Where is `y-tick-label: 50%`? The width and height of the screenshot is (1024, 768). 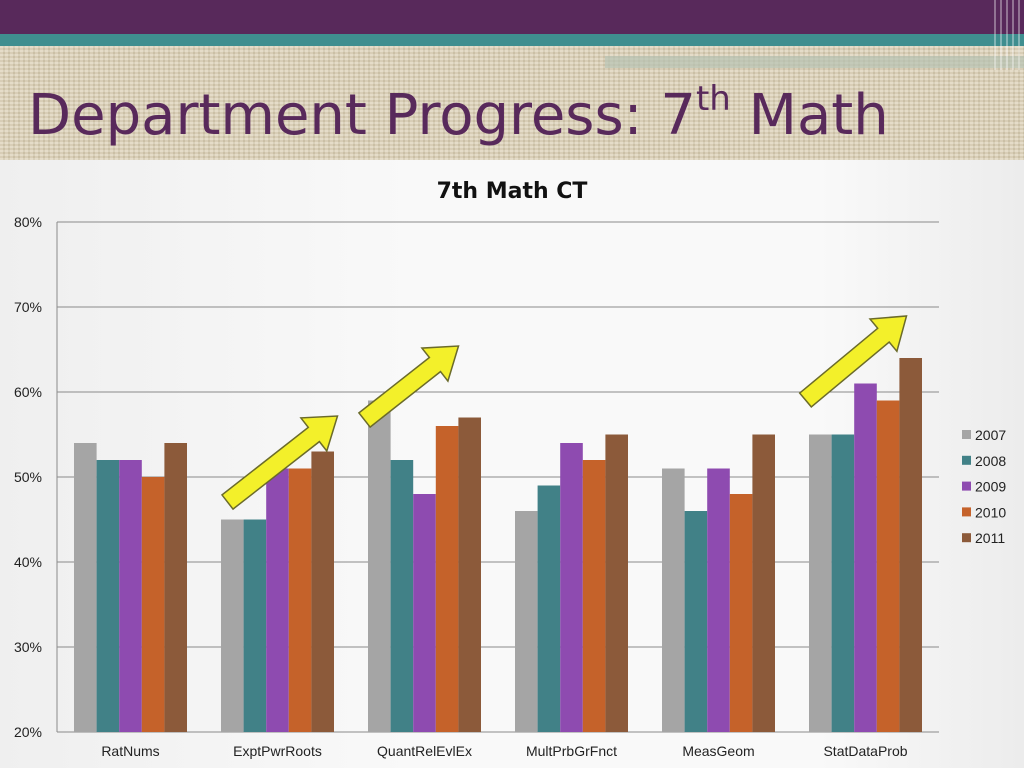 y-tick-label: 50% is located at coordinates (28, 477).